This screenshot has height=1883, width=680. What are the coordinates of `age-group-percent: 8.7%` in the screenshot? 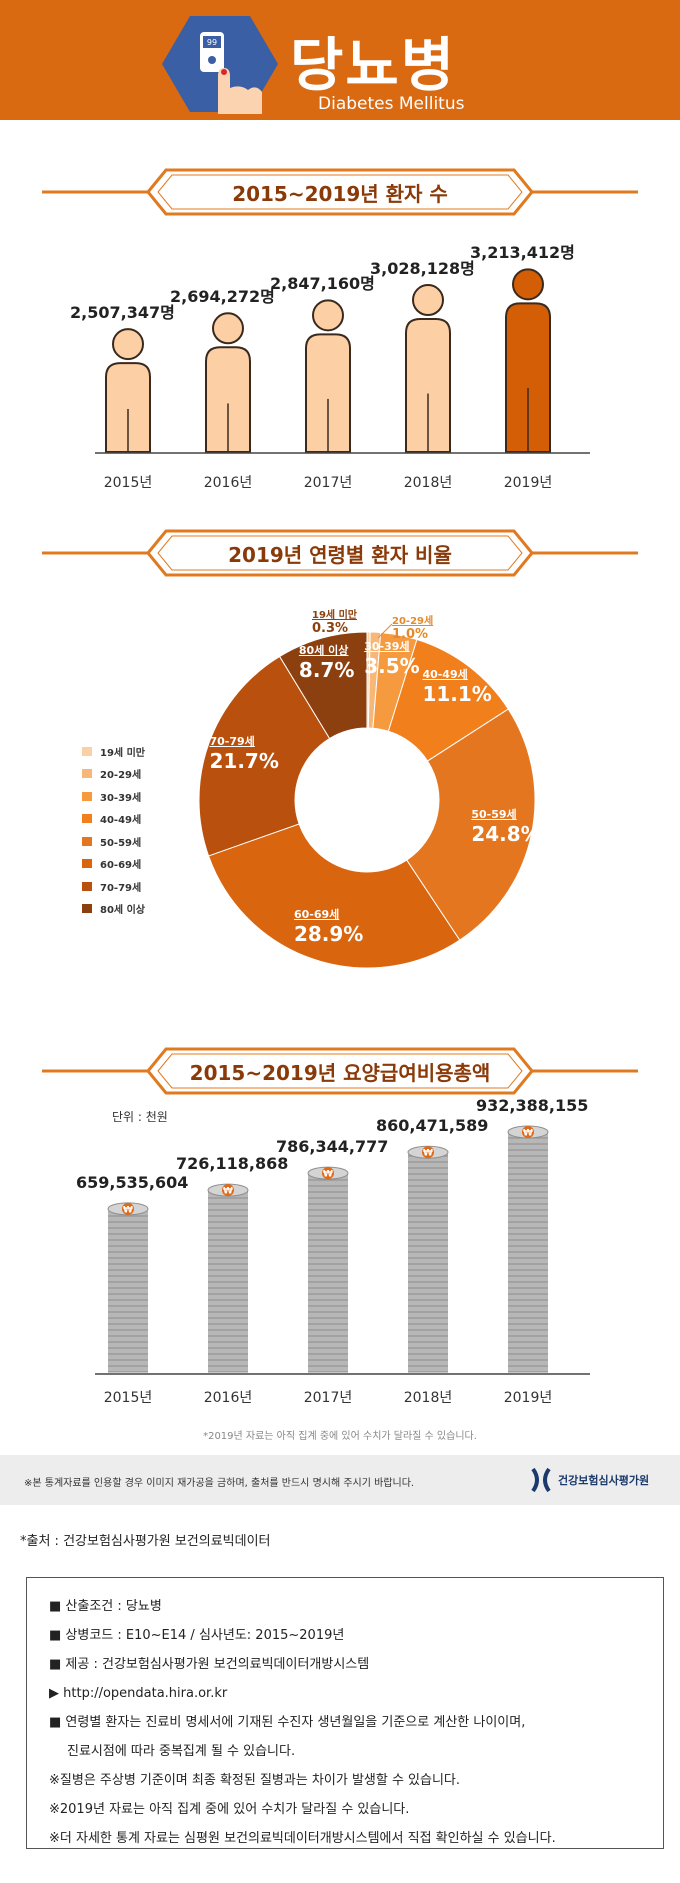 It's located at (326, 670).